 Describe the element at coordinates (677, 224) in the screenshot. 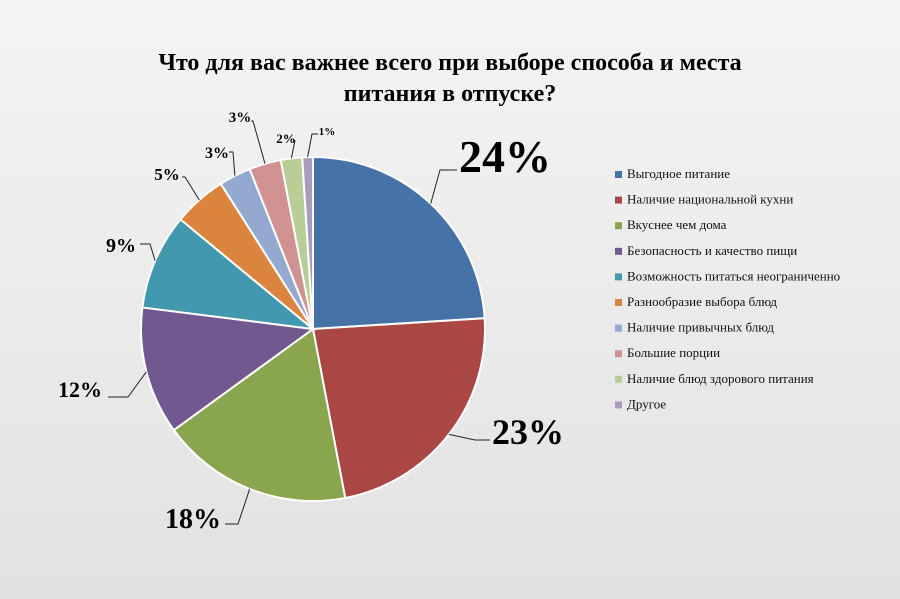

I see `legend-label-3: Вкуснее чем дома` at that location.